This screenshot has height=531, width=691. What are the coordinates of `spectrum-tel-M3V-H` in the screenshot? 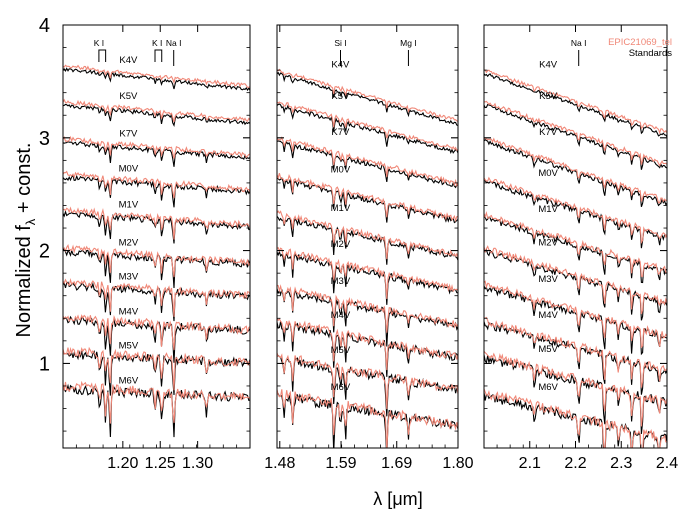 It's located at (367, 308).